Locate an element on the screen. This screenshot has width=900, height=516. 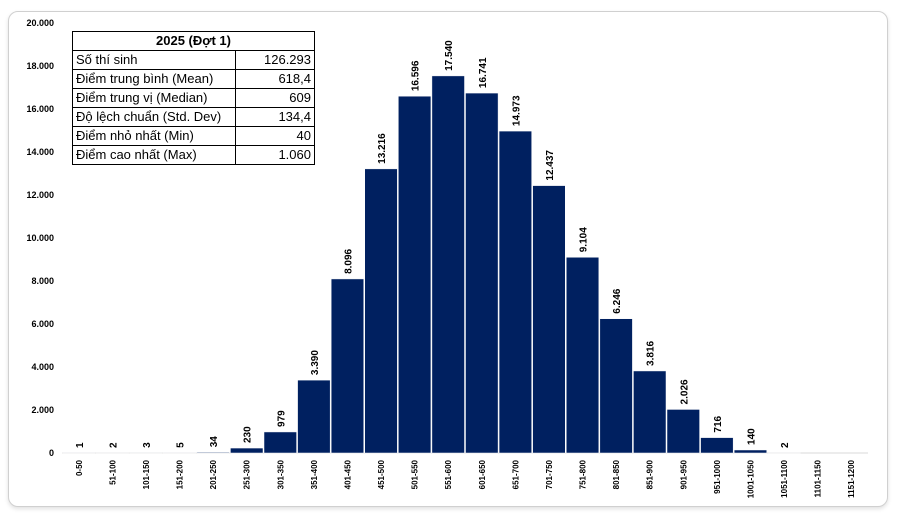
stats-value: 1.060 is located at coordinates (275, 155).